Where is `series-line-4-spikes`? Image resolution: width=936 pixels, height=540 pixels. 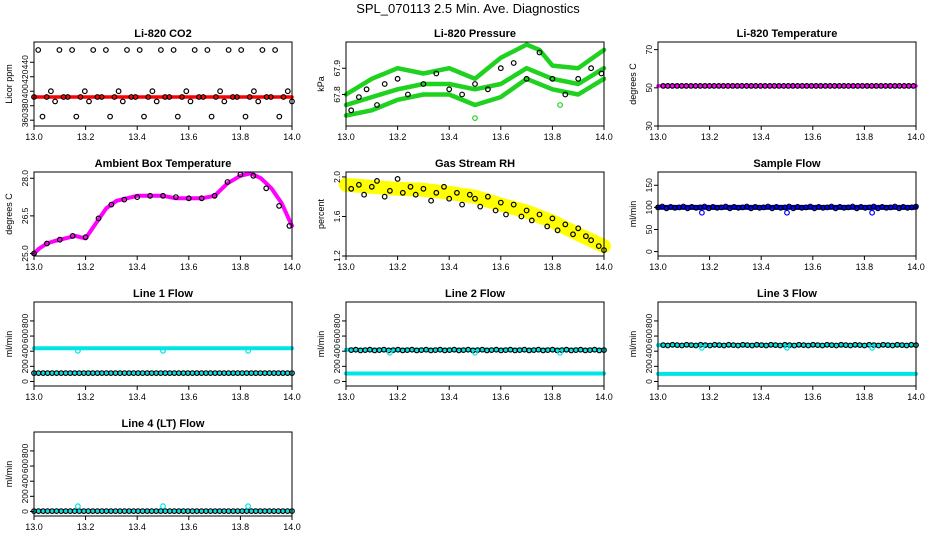
series-line-4-spikes is located at coordinates (163, 506).